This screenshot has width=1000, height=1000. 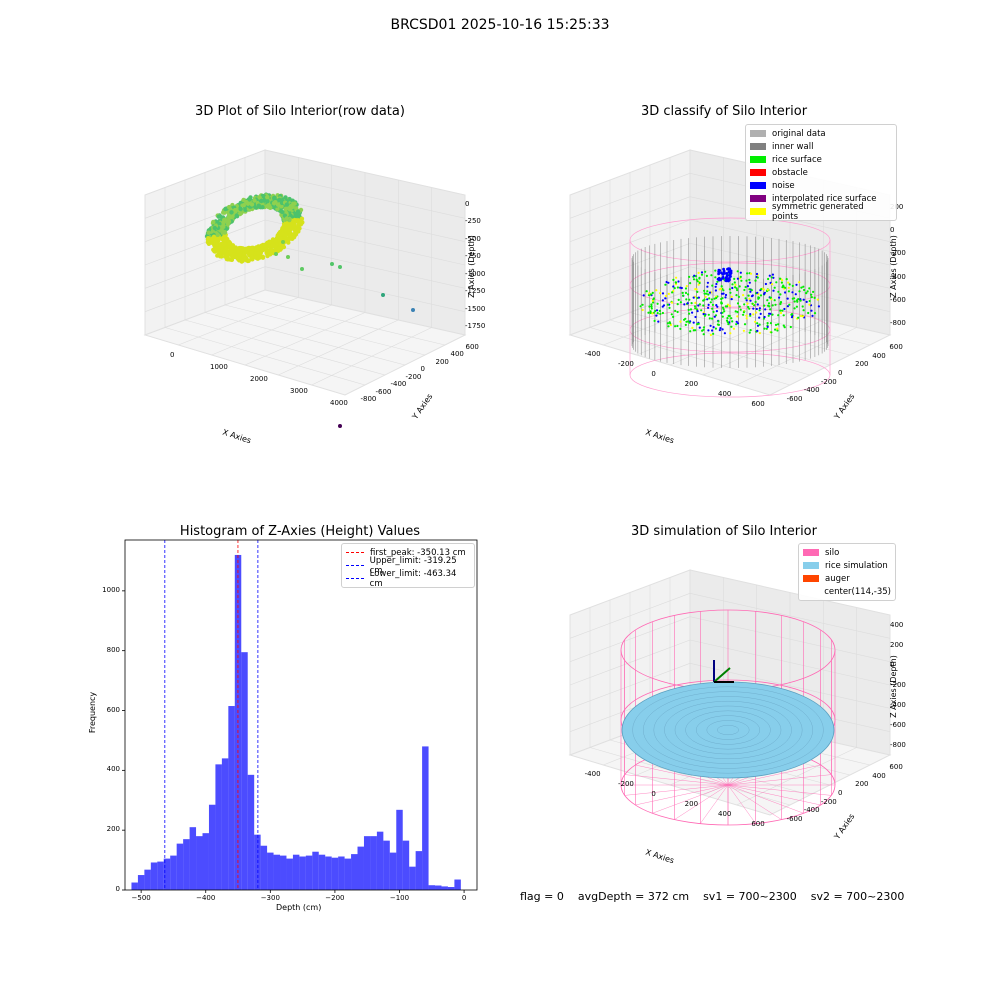 I want to click on hist-y-tick: 0, so click(x=117, y=889).